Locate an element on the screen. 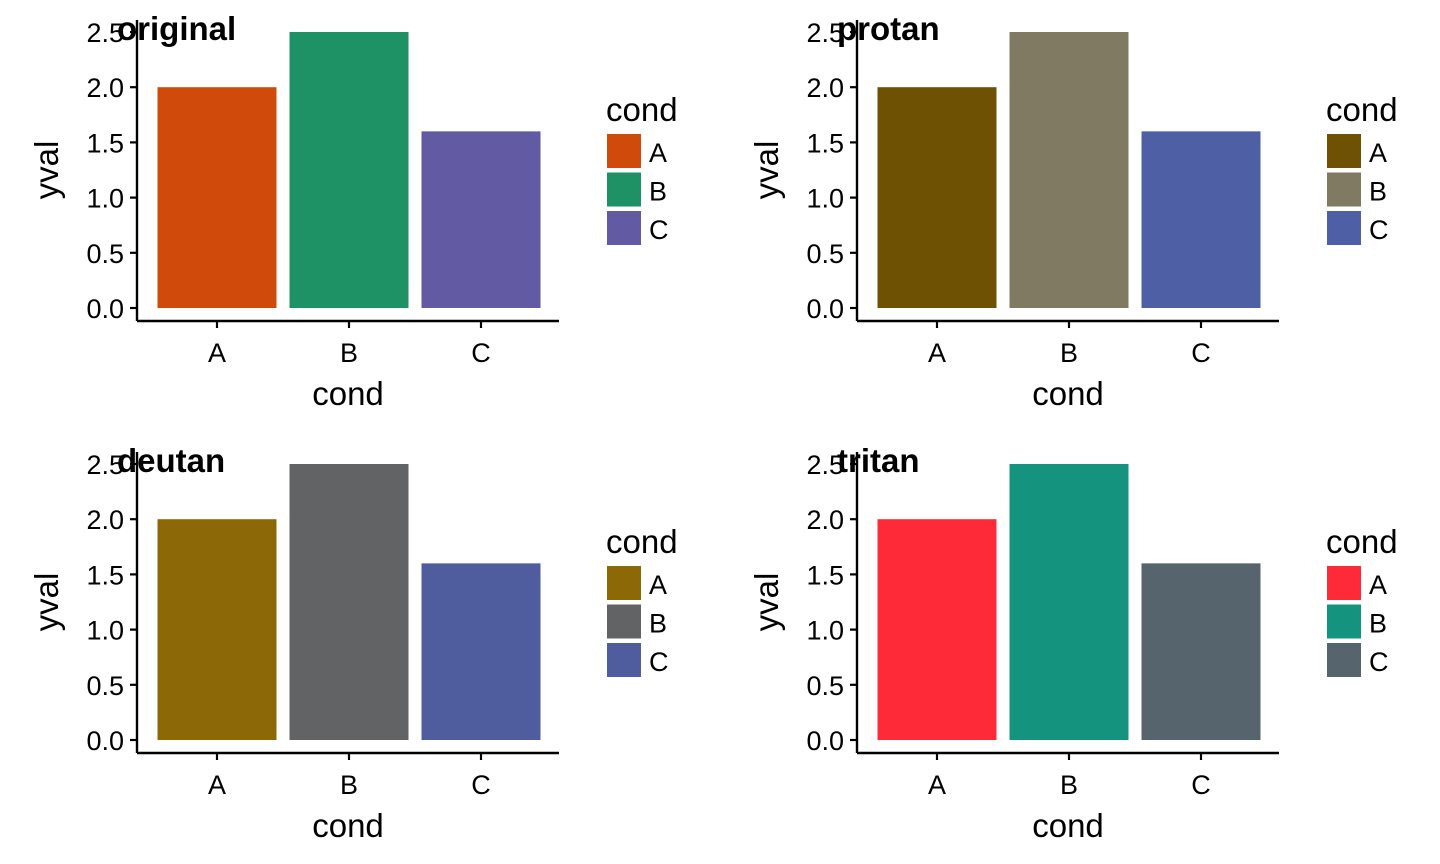 This screenshot has width=1440, height=864. panel-title: tritan is located at coordinates (878, 460).